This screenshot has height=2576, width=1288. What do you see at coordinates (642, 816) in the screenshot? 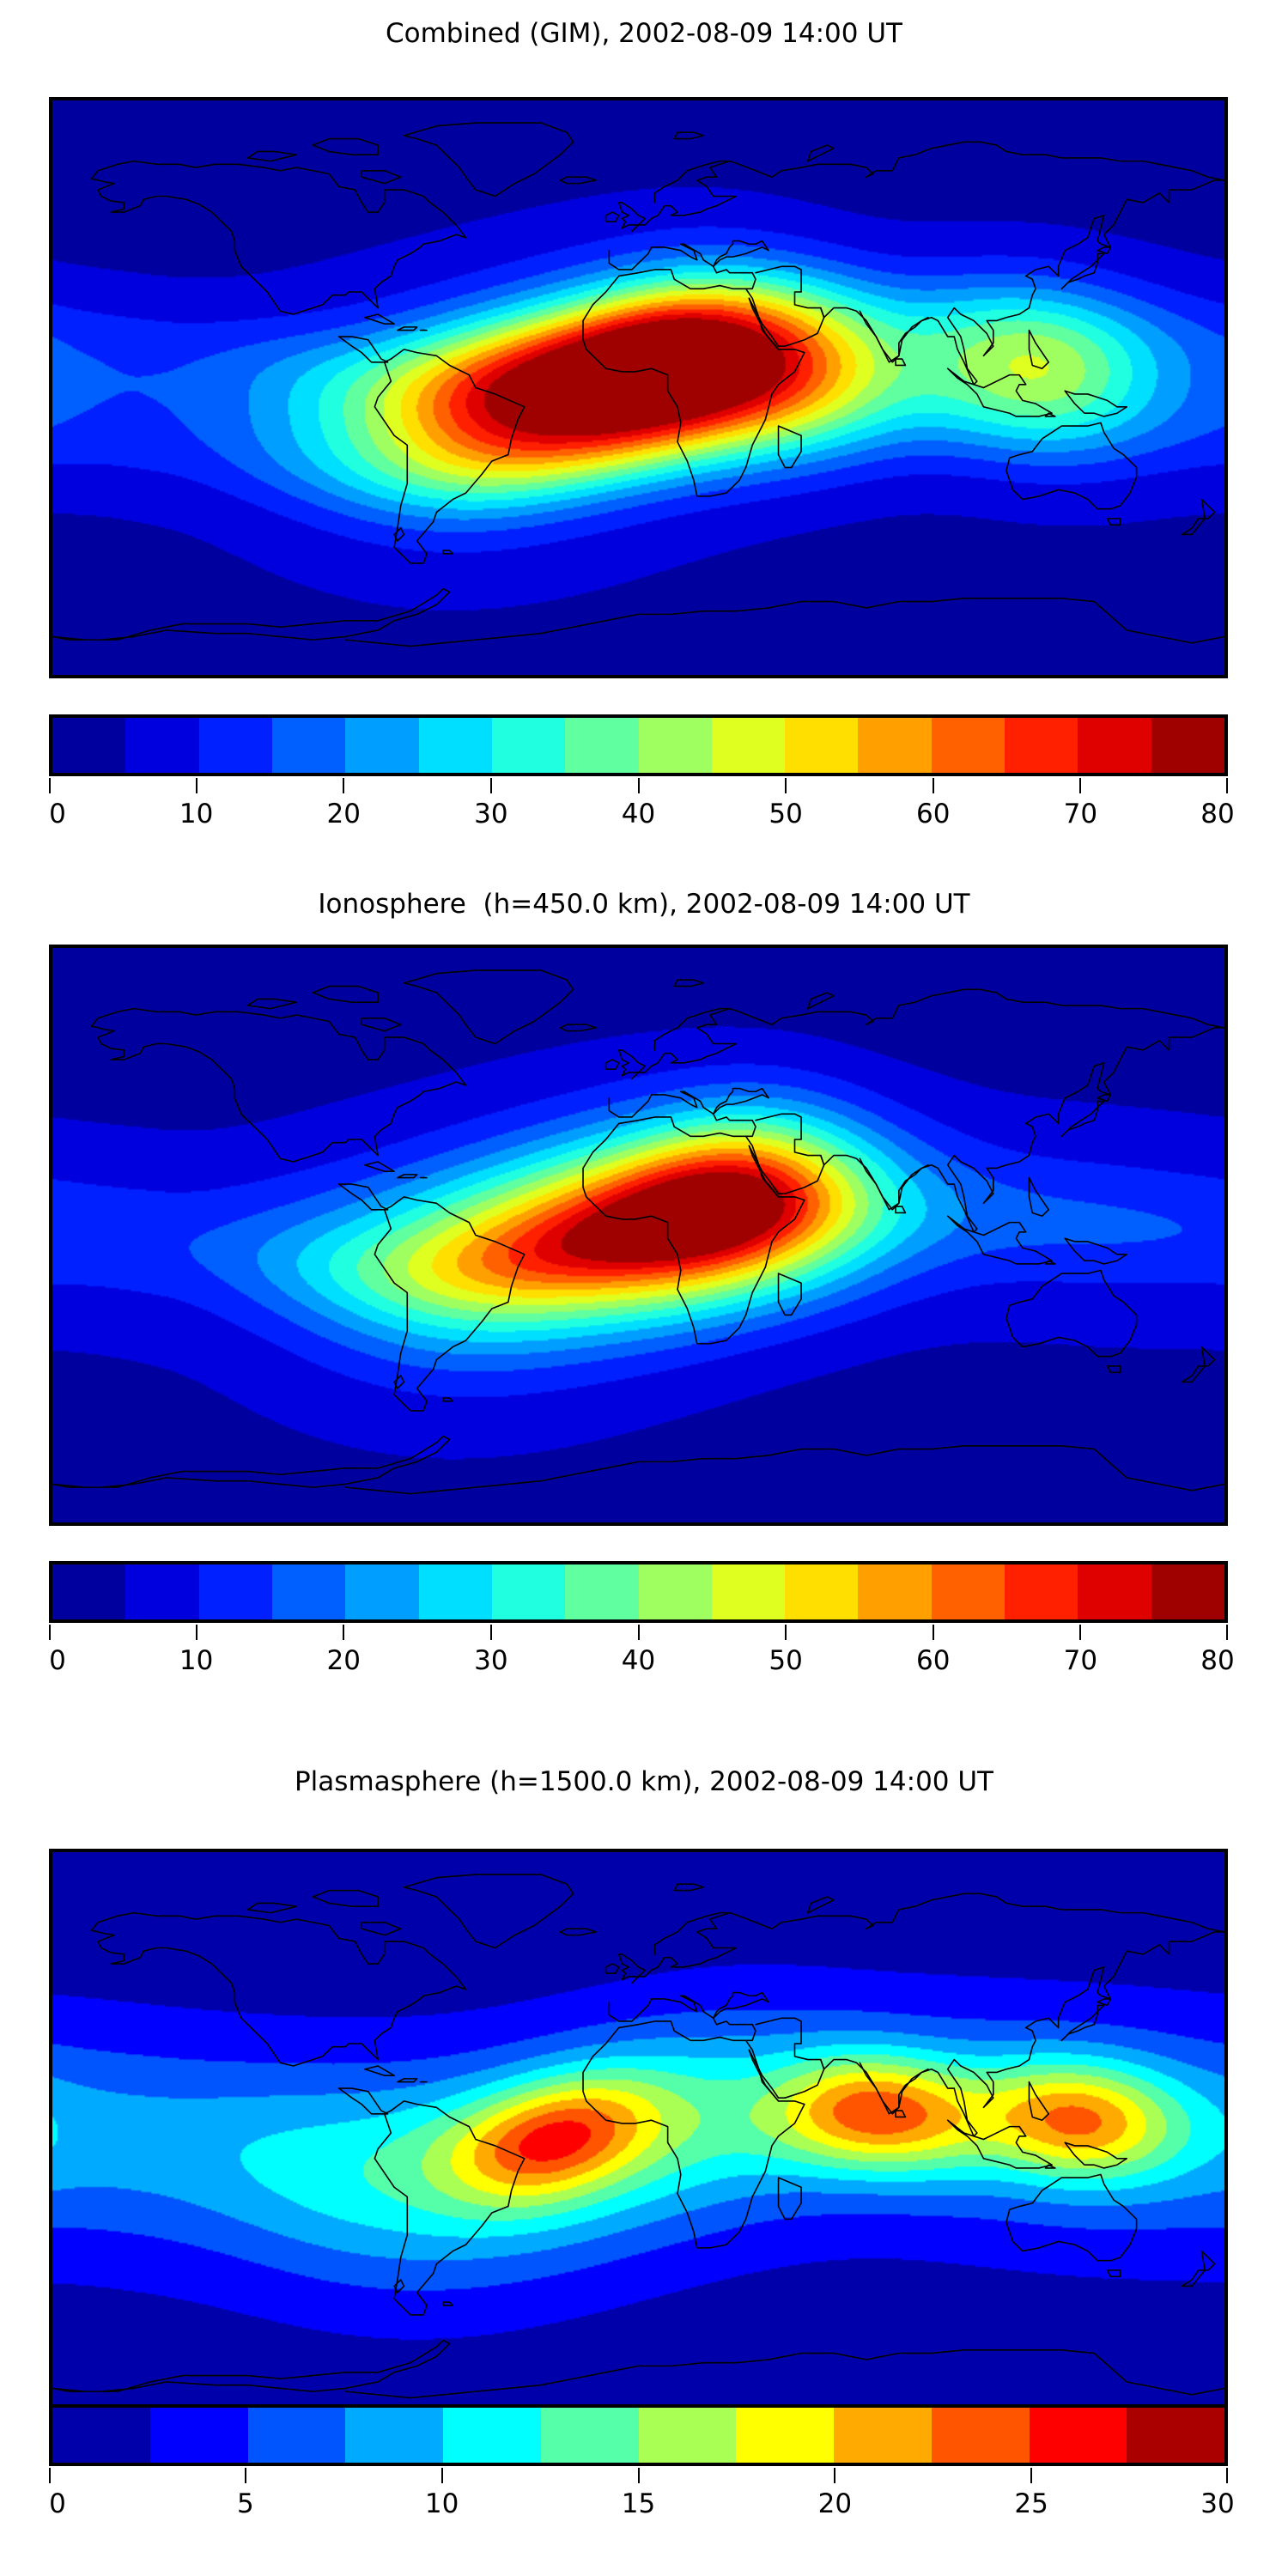
I see `colorbar-labels-combined-gim: 0 10 20 30 40 50 60 70 80` at bounding box center [642, 816].